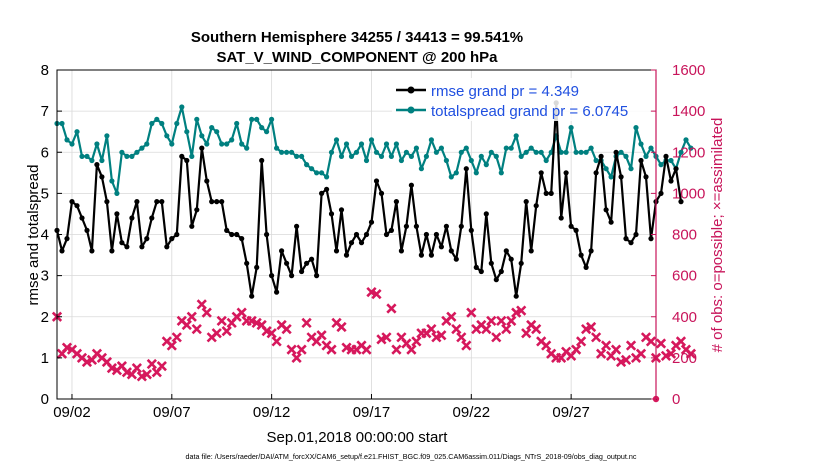 The image size is (830, 470). Describe the element at coordinates (45, 317) in the screenshot. I see `y-tick-label-left: 2` at that location.